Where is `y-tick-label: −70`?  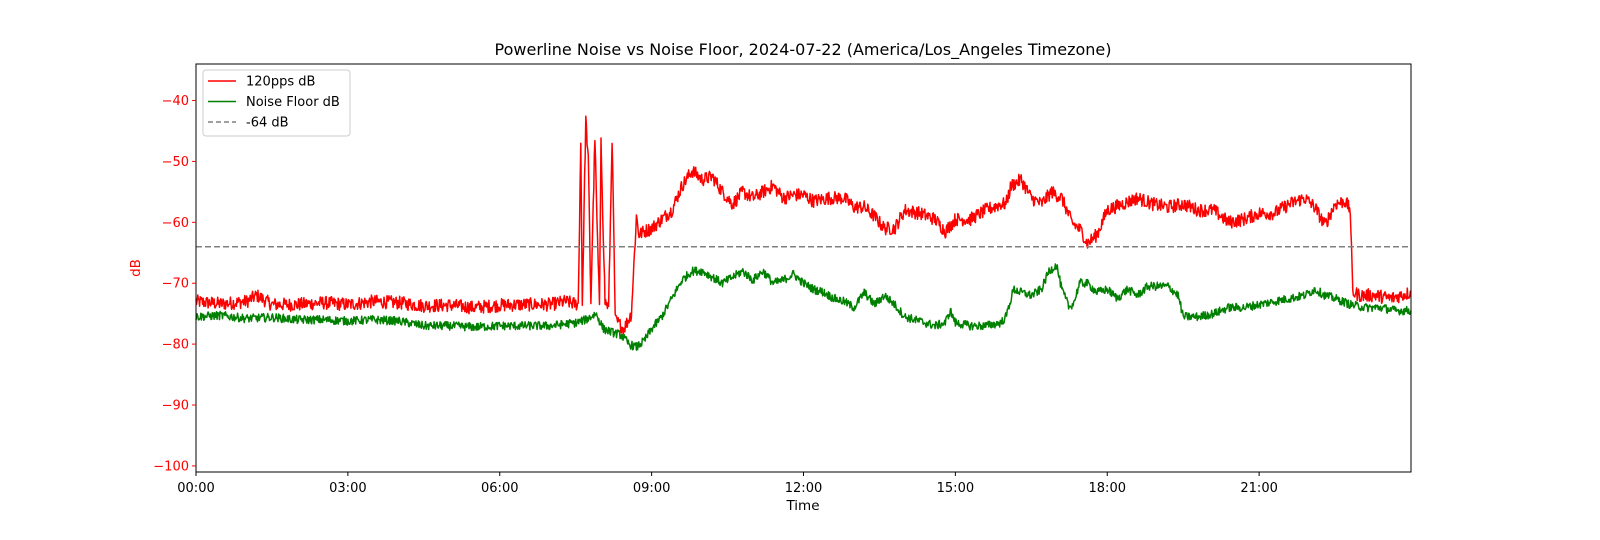 y-tick-label: −70 is located at coordinates (175, 284).